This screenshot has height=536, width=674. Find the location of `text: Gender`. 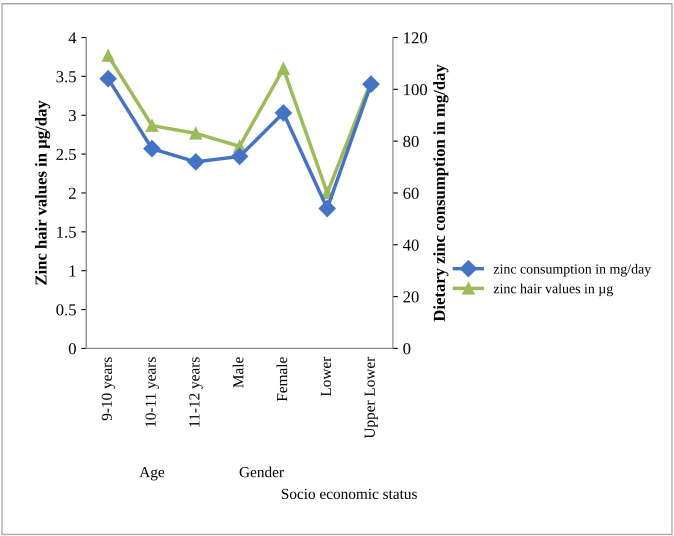

text: Gender is located at coordinates (262, 472).